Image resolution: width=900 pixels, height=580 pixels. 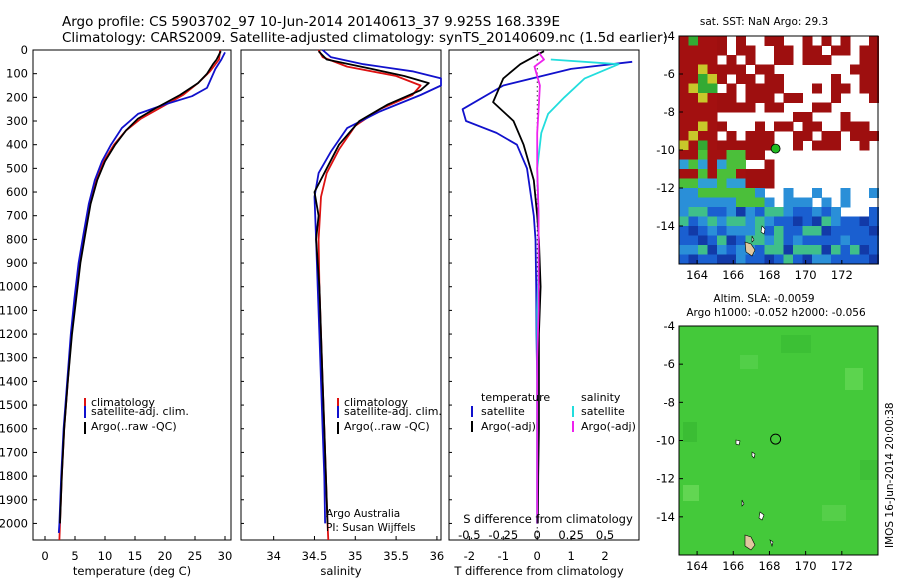 I want to click on s-difference-xlabel: S difference from climatology, so click(x=548, y=519).